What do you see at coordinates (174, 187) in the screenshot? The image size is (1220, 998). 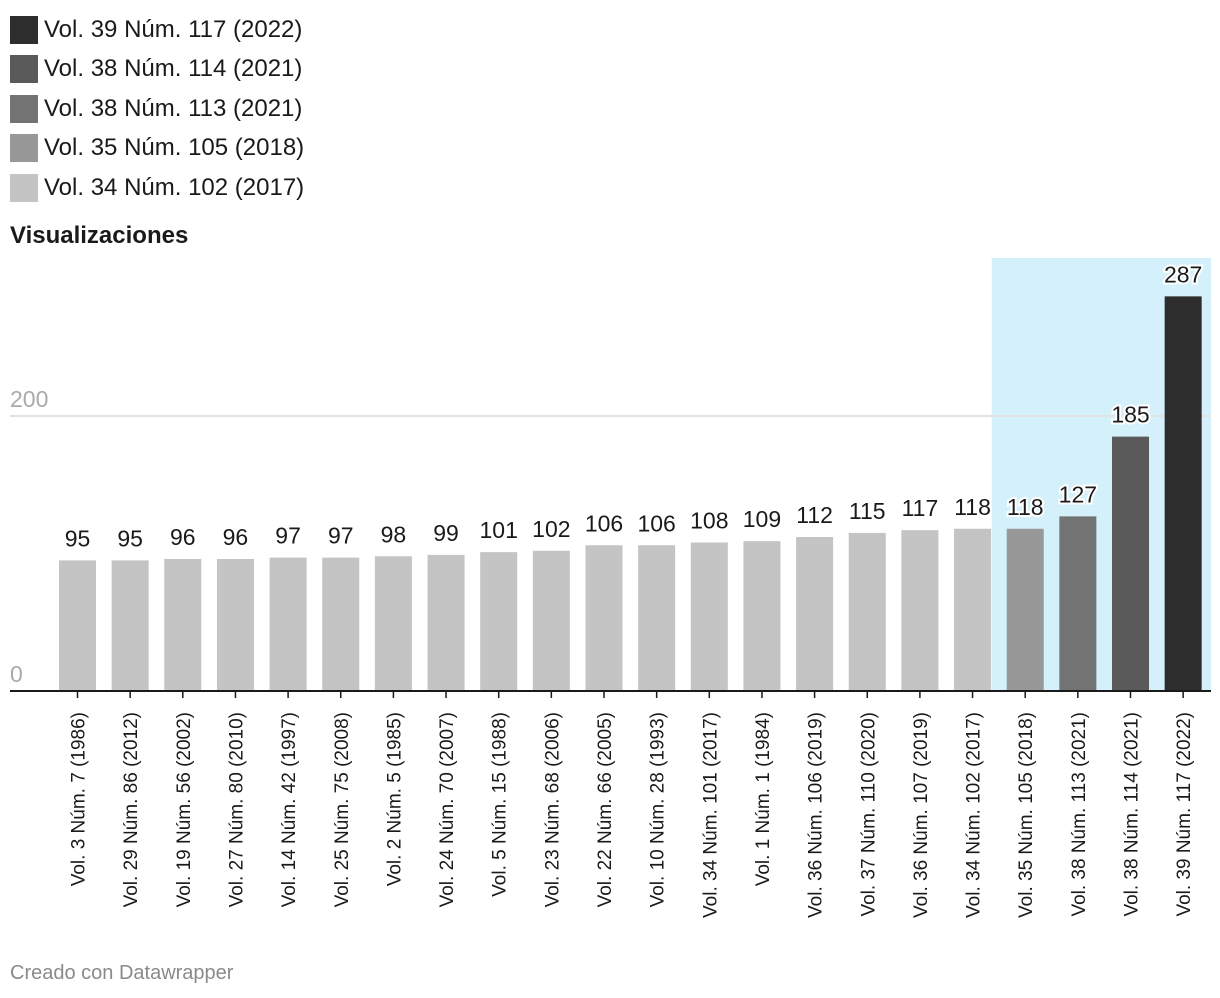 I see `legend-label: Vol. 34 Núm. 102 (2017)` at bounding box center [174, 187].